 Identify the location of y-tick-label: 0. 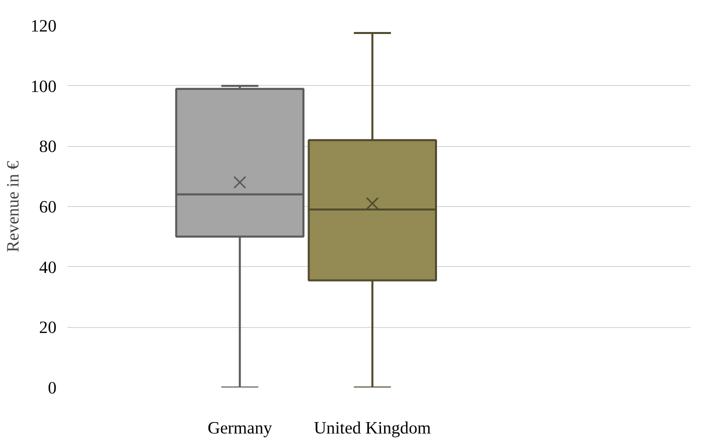
(52, 388).